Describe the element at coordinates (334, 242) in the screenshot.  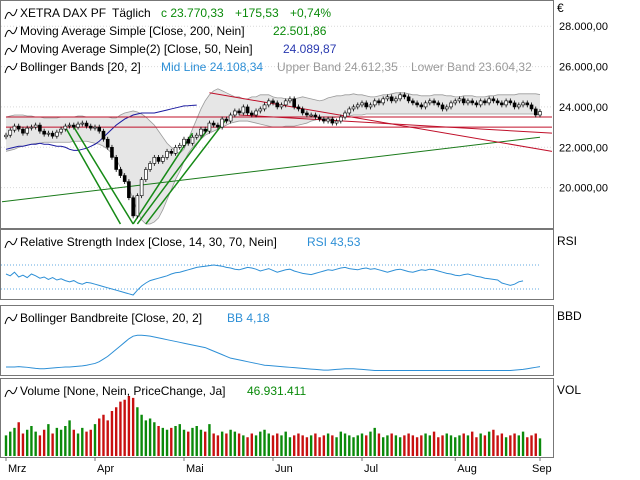
I see `rsi-value: RSI 43,53` at that location.